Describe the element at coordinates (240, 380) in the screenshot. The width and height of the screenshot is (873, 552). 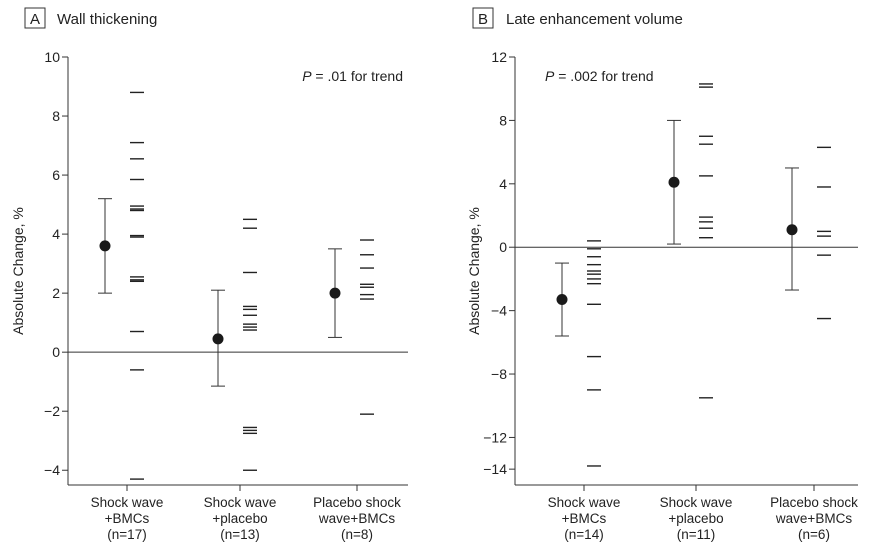
I see `category-group: Shock wave+placebo(n=13)` at that location.